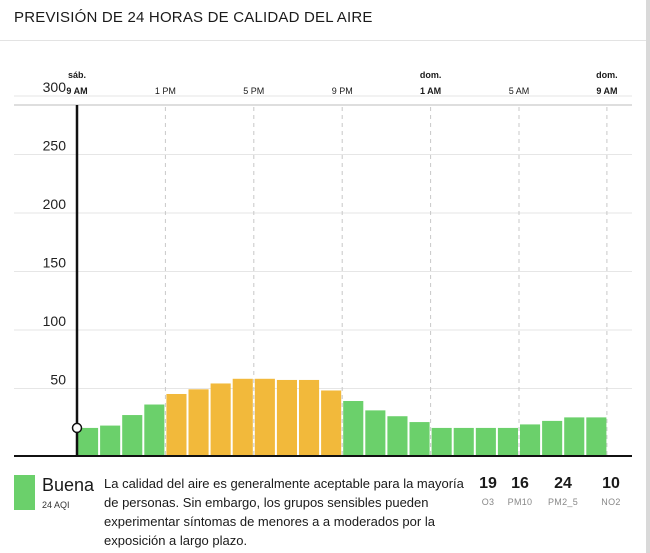 This screenshot has height=553, width=650. I want to click on y-tick-label: 150, so click(55, 263).